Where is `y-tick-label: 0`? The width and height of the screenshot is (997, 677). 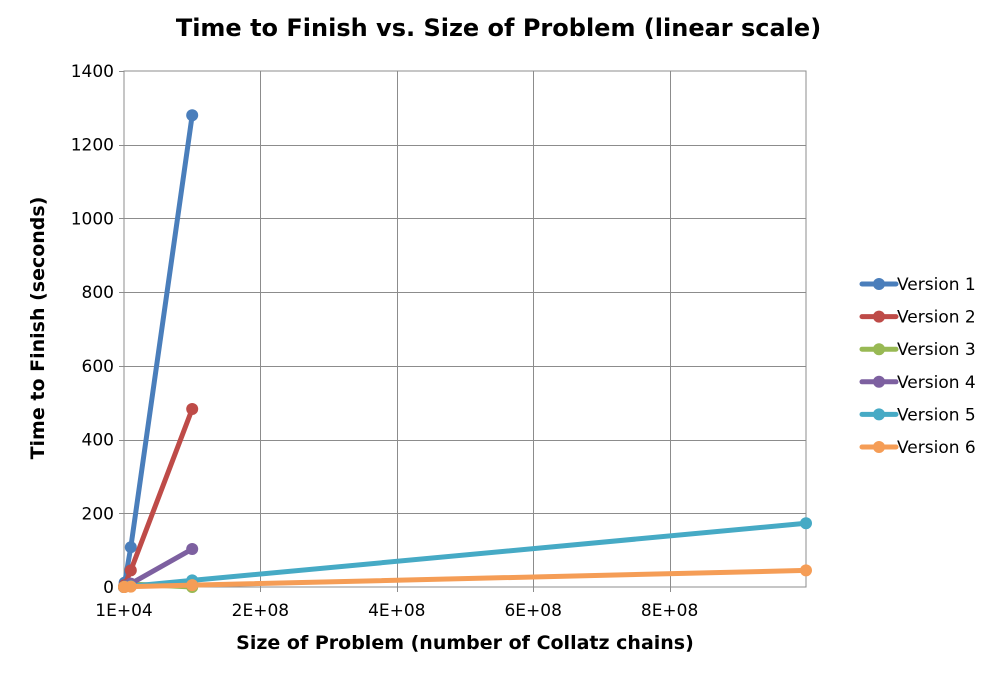
y-tick-label: 0 is located at coordinates (108, 588).